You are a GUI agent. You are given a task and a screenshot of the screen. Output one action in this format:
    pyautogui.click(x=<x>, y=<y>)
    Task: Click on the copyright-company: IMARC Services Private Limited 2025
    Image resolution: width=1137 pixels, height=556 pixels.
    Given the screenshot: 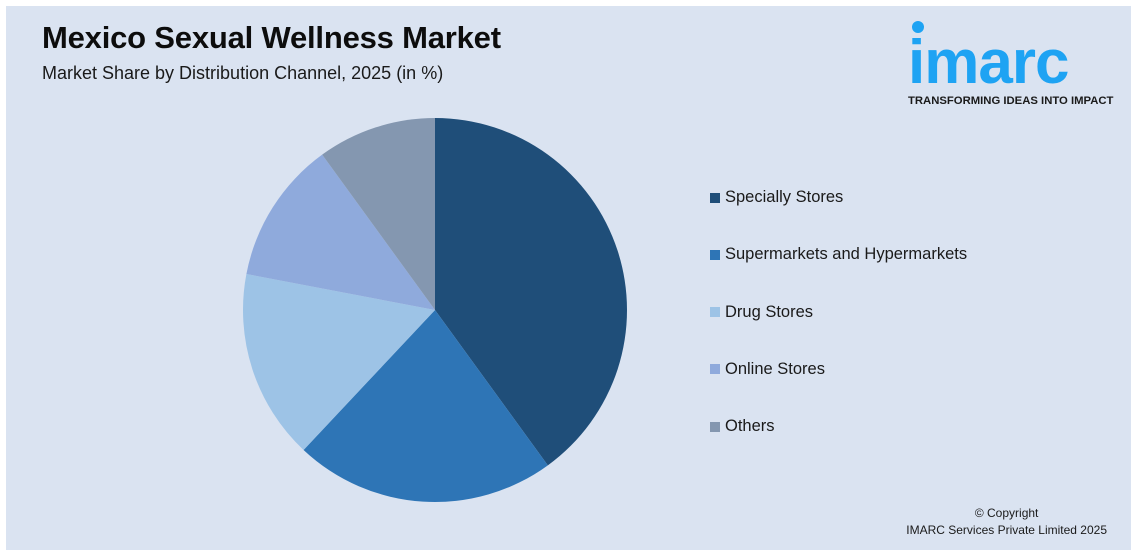 What is the action you would take?
    pyautogui.click(x=1006, y=530)
    